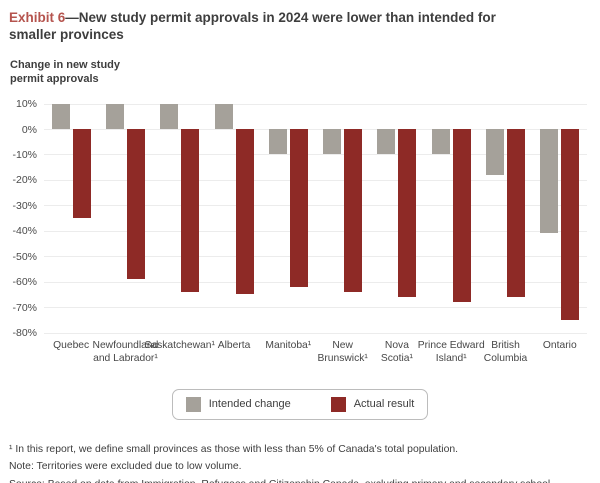 The height and width of the screenshot is (483, 600). I want to click on x-axis-label-text: Saskatchewan¹, so click(179, 345).